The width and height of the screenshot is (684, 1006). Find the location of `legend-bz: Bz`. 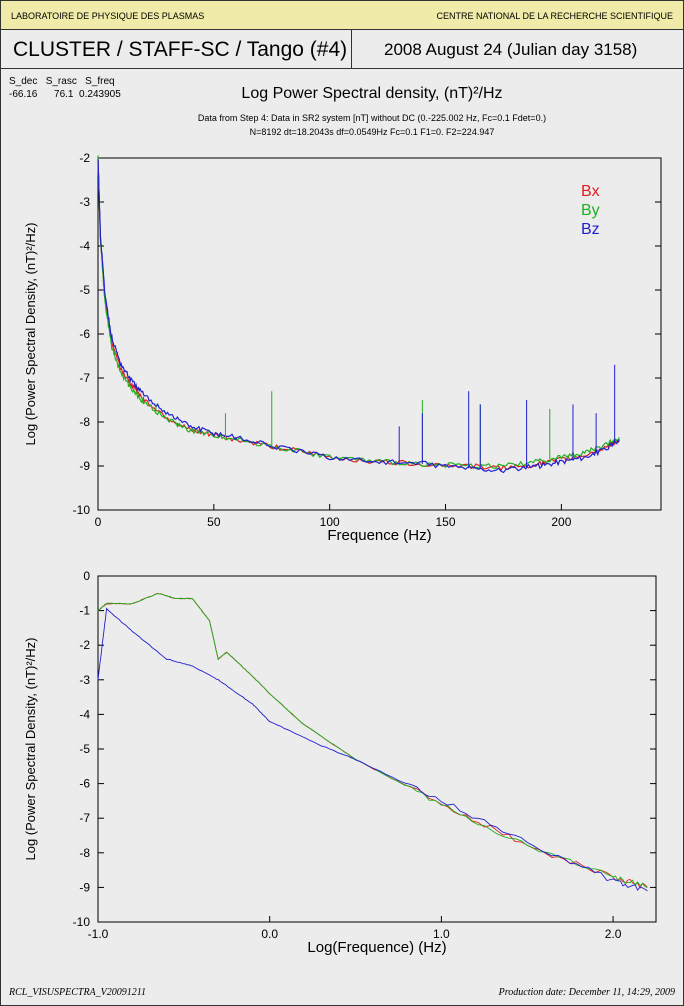

legend-bz: Bz is located at coordinates (590, 229).